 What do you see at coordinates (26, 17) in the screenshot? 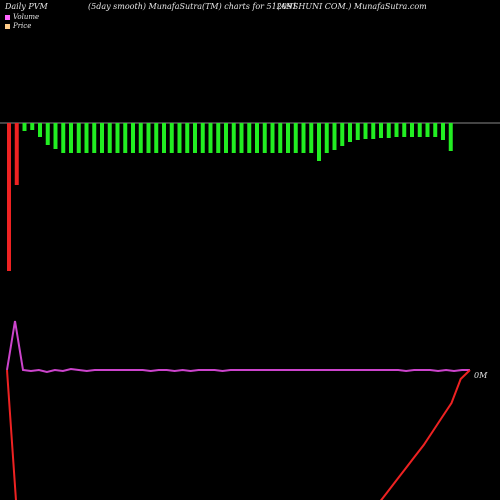
I see `legend-volume-label: Volume` at bounding box center [26, 17].